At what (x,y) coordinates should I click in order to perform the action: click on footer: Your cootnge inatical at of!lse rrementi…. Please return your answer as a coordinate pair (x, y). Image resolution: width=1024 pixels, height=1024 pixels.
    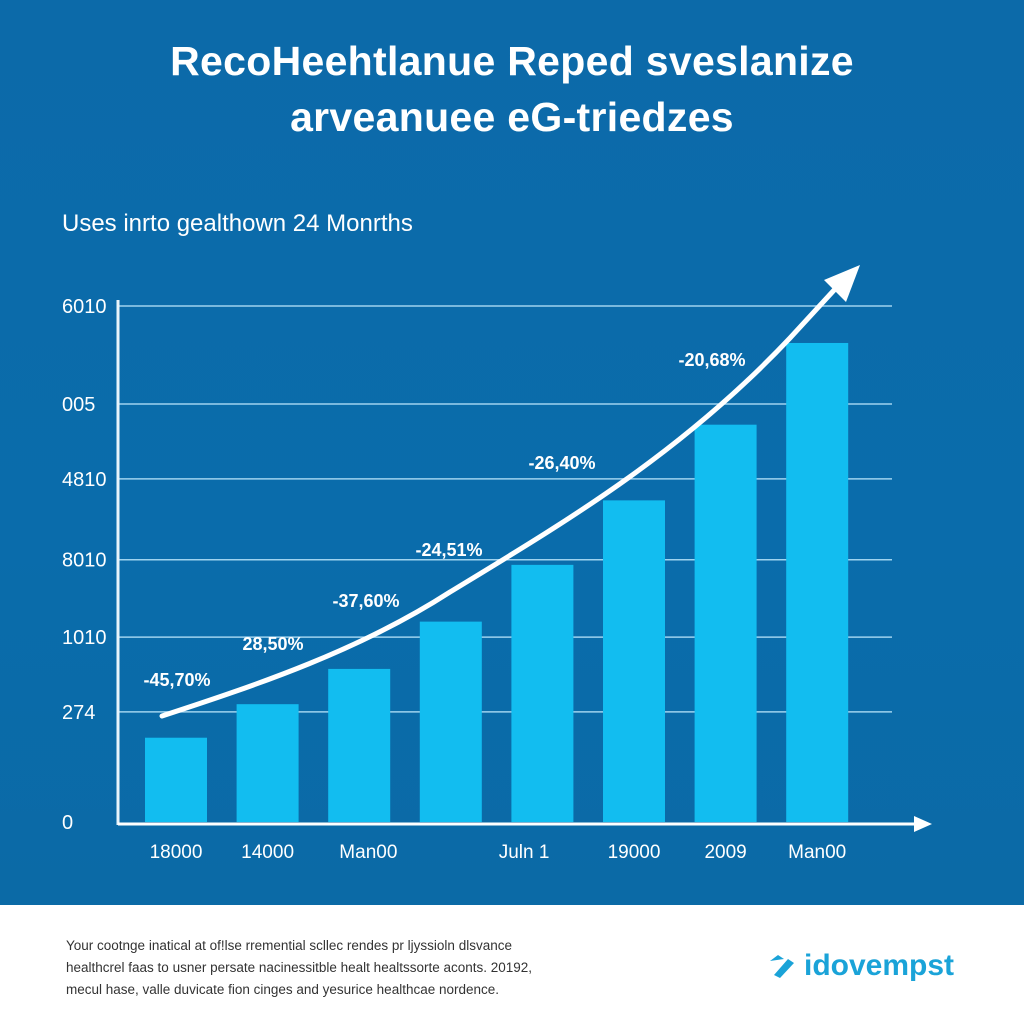
    Looking at the image, I should click on (512, 964).